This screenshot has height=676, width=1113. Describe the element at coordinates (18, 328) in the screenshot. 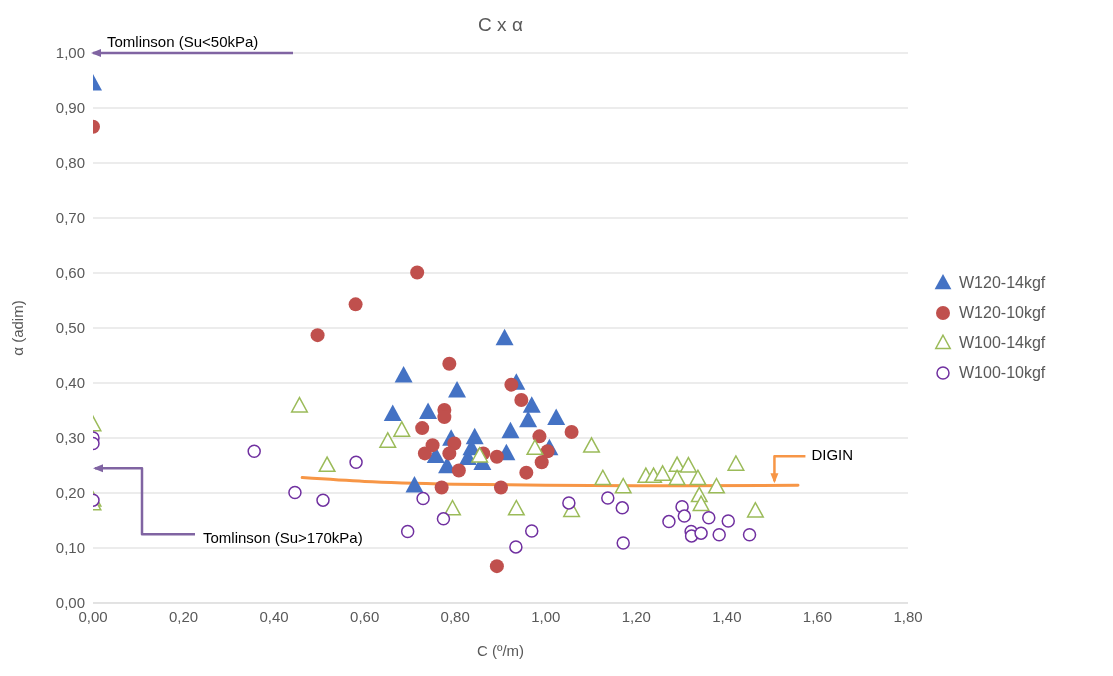

I see `y-axis-title: α (adim)` at that location.